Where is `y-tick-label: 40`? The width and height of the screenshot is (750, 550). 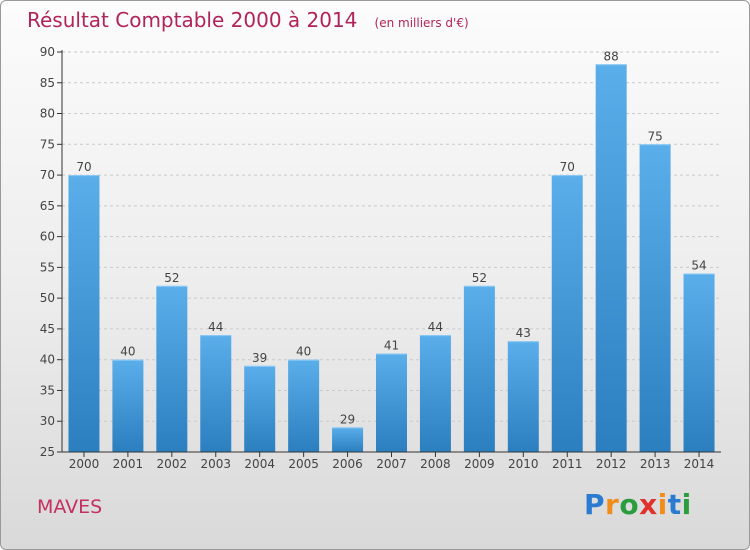 y-tick-label: 40 is located at coordinates (47, 360).